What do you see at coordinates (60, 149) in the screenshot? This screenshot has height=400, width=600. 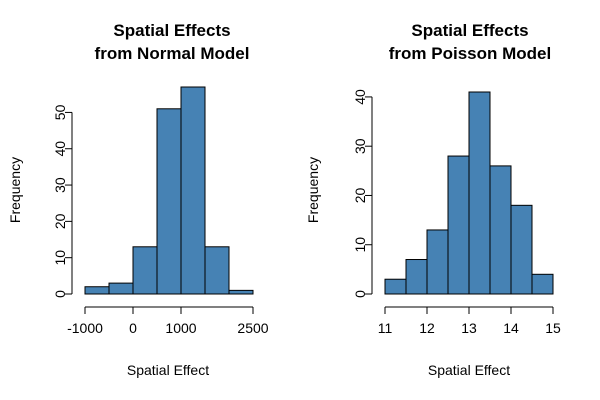 I see `normal-y-tick-label: 40` at bounding box center [60, 149].